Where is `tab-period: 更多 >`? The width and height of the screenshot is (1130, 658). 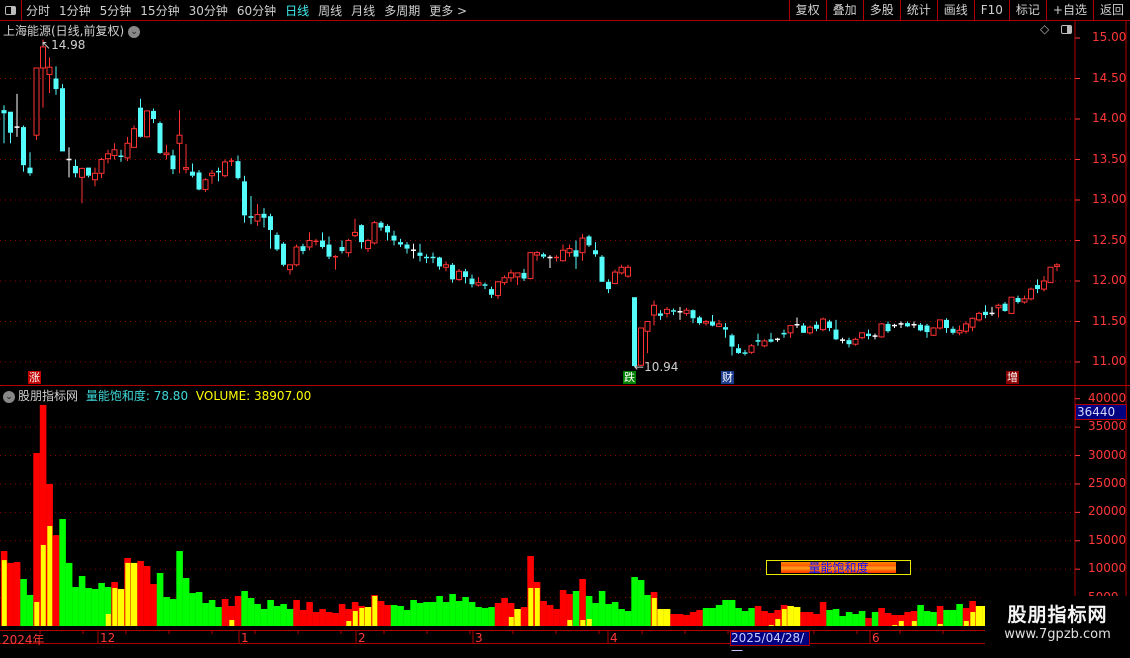
tab-period: 更多 > is located at coordinates (448, 11).